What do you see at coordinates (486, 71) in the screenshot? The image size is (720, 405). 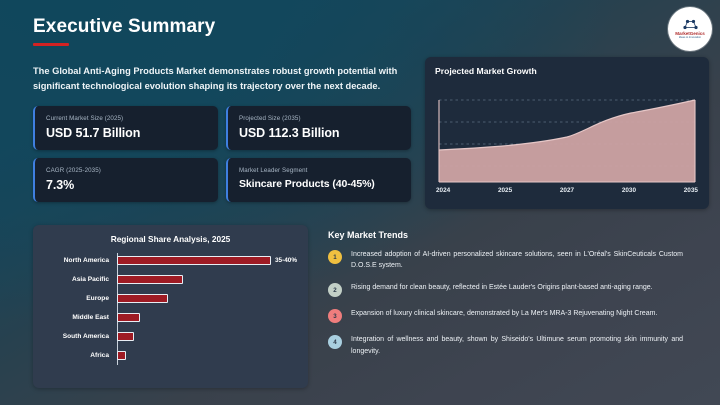 I see `chart-title: Projected Market Growth` at bounding box center [486, 71].